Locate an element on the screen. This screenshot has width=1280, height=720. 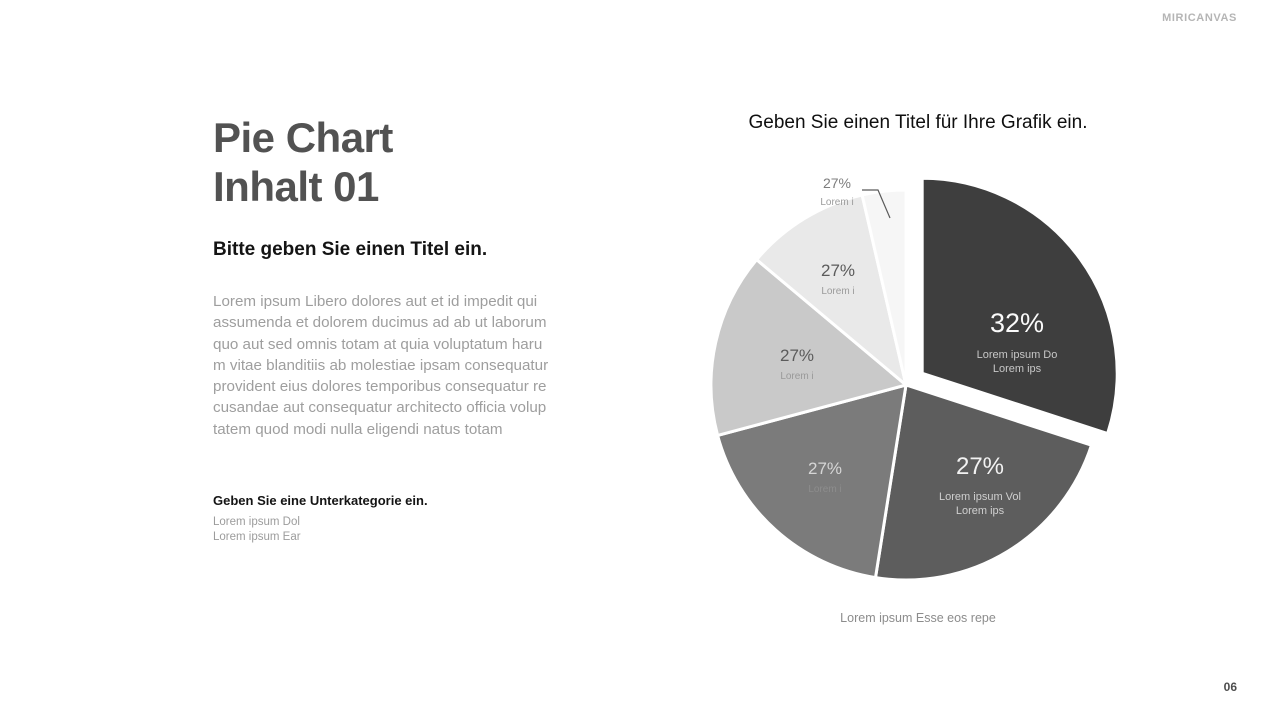
chart-caption: Lorem ipsum Esse eos repe is located at coordinates (918, 618).